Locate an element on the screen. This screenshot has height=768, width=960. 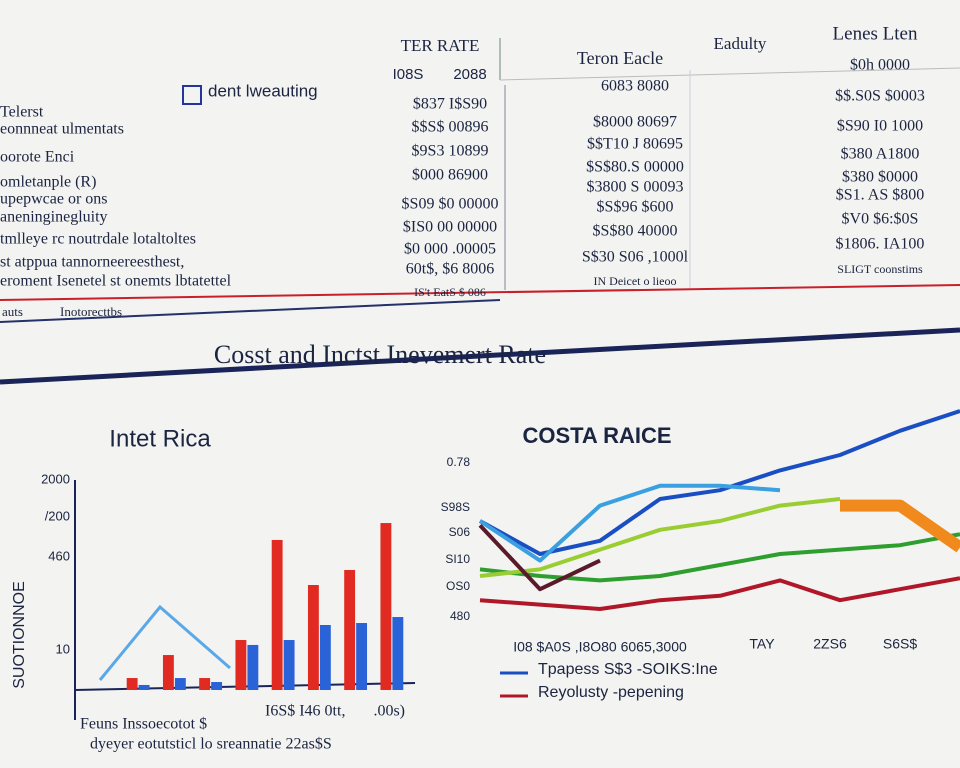
icon is located at coordinates (192, 95).